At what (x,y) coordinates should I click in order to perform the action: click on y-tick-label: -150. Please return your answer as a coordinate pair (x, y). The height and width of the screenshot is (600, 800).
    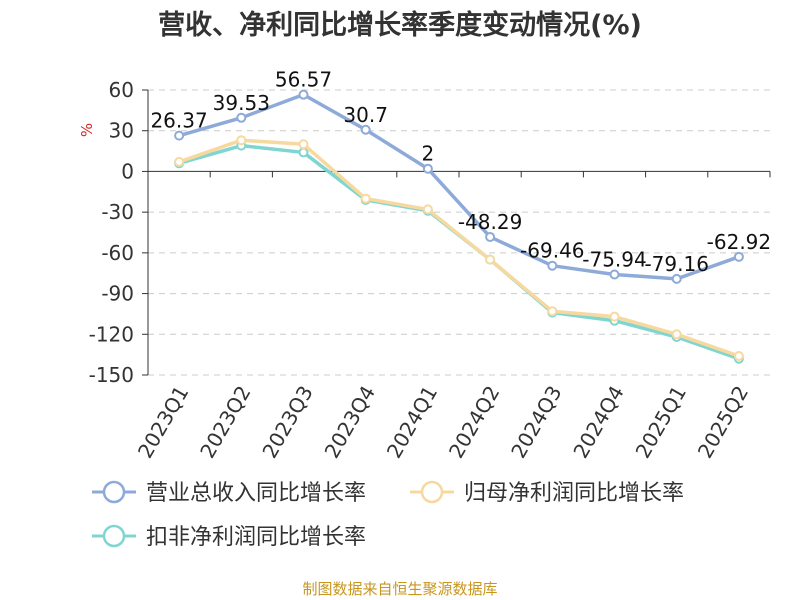
    Looking at the image, I should click on (111, 375).